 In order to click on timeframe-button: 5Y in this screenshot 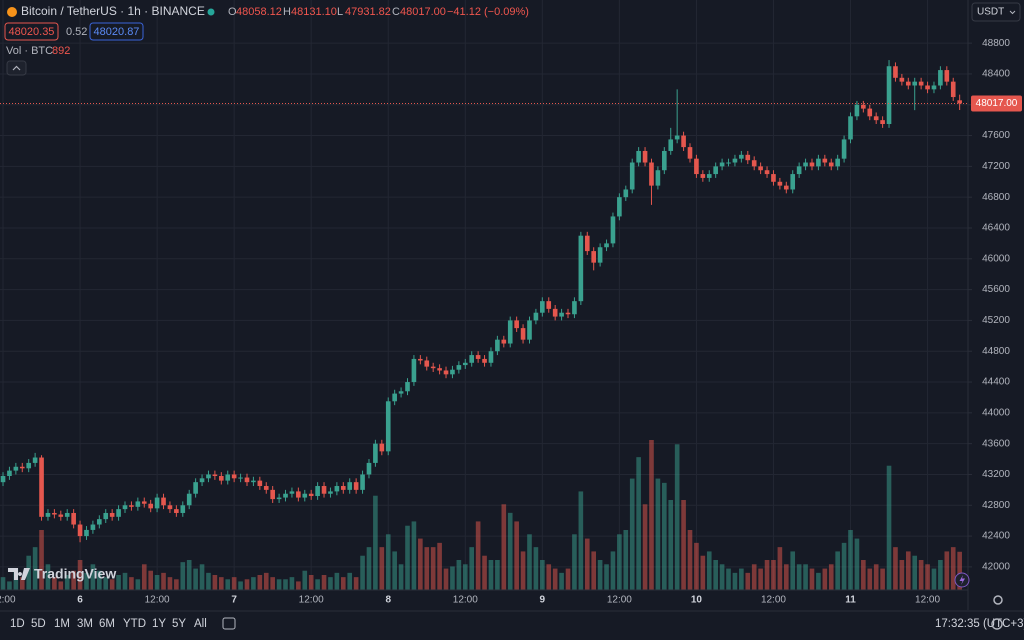, I will do `click(179, 624)`.